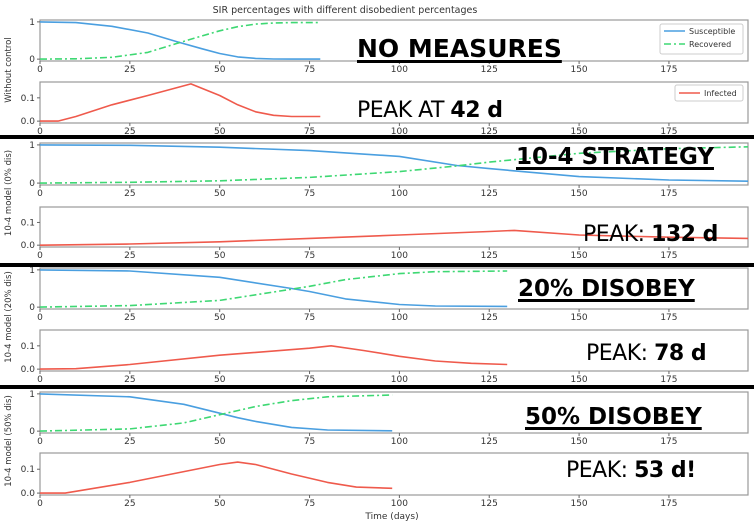 This screenshot has height=522, width=754. What do you see at coordinates (680, 353) in the screenshot?
I see `peak-value: 78 d` at bounding box center [680, 353].